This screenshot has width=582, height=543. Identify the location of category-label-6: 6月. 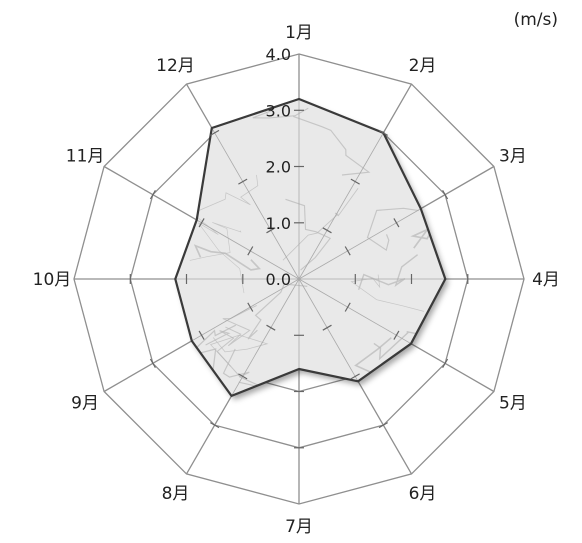
(423, 494).